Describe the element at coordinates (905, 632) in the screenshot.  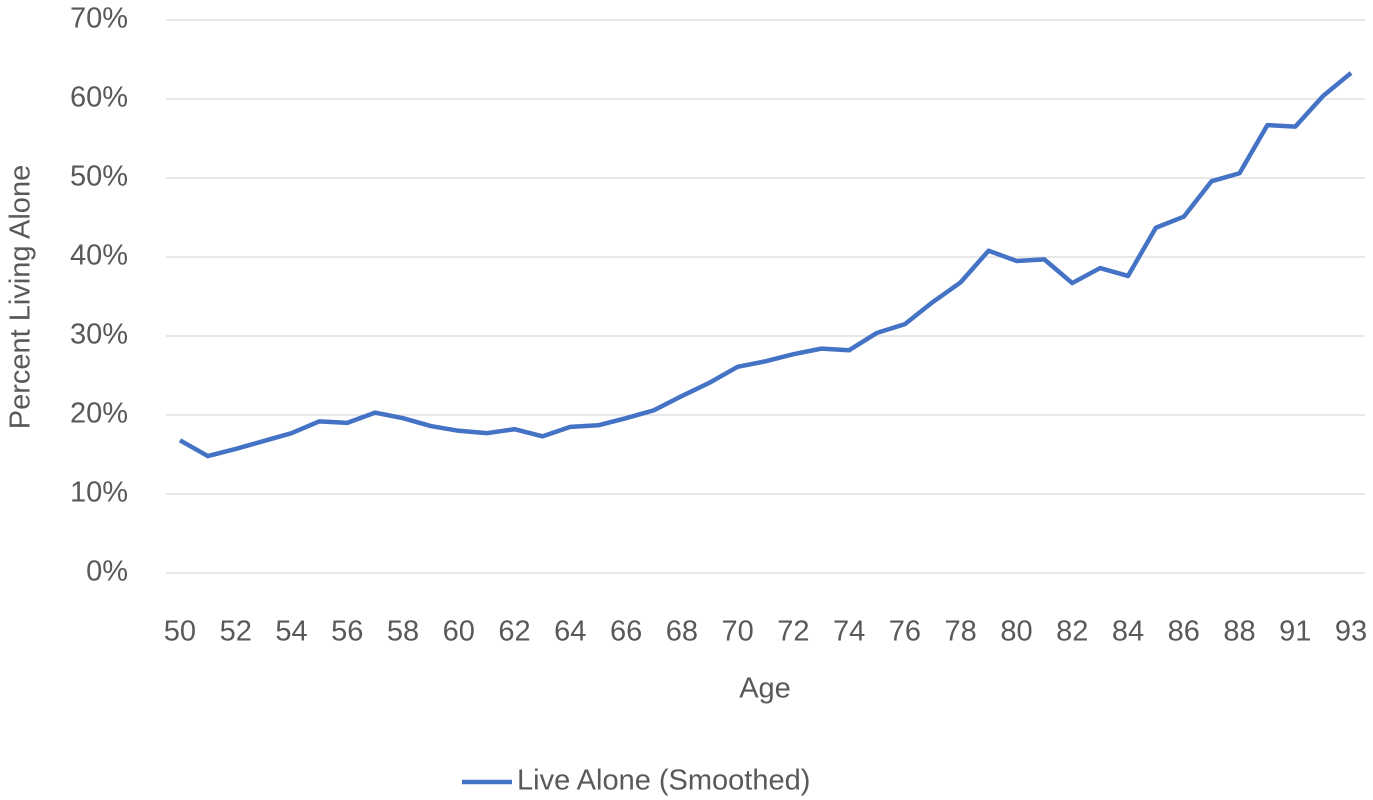
I see `x-tick-label: 76` at that location.